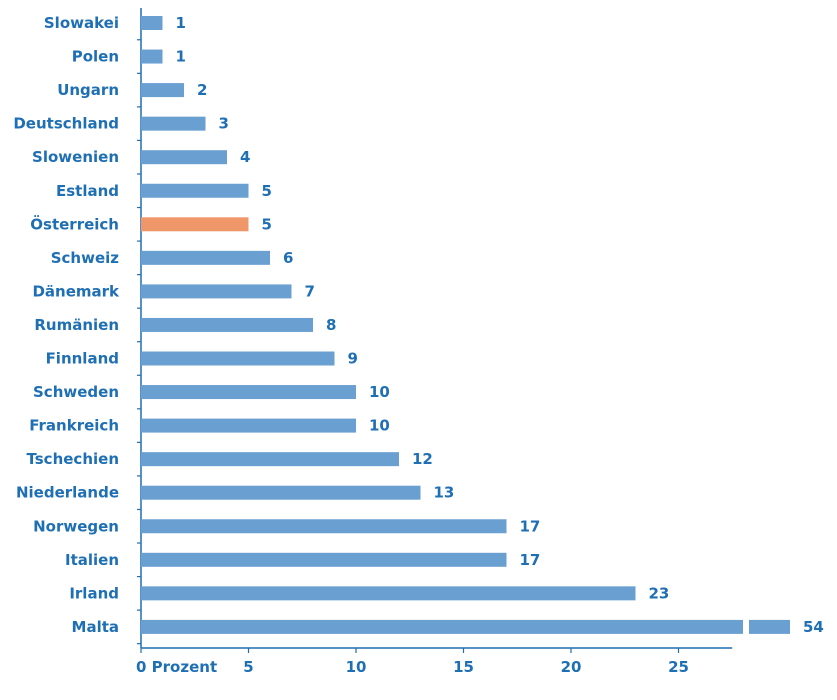  I want to click on category-label: Italien, so click(92, 560).